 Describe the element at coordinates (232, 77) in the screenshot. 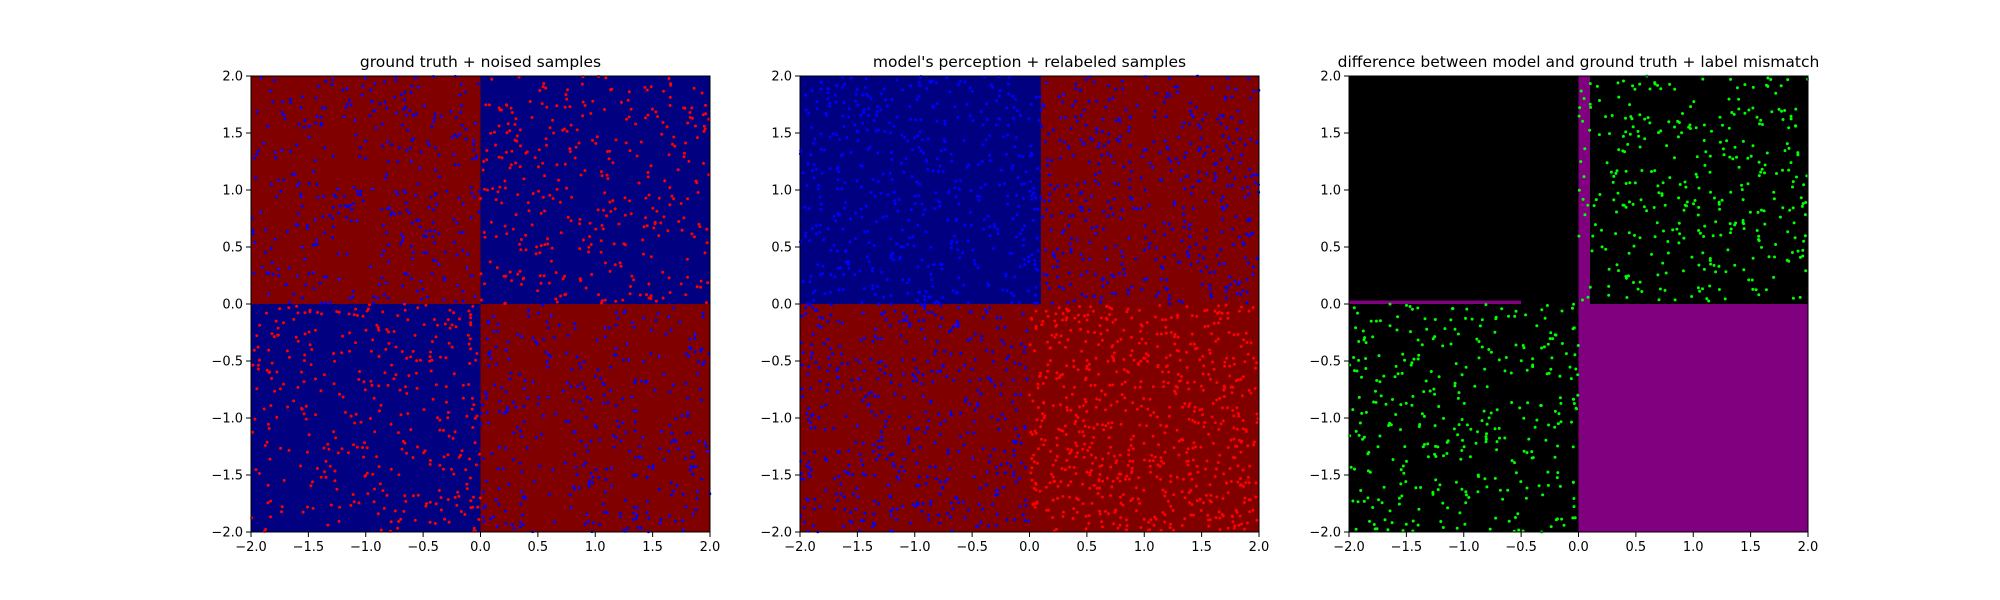

I see `y-tick-label: 2.0` at that location.